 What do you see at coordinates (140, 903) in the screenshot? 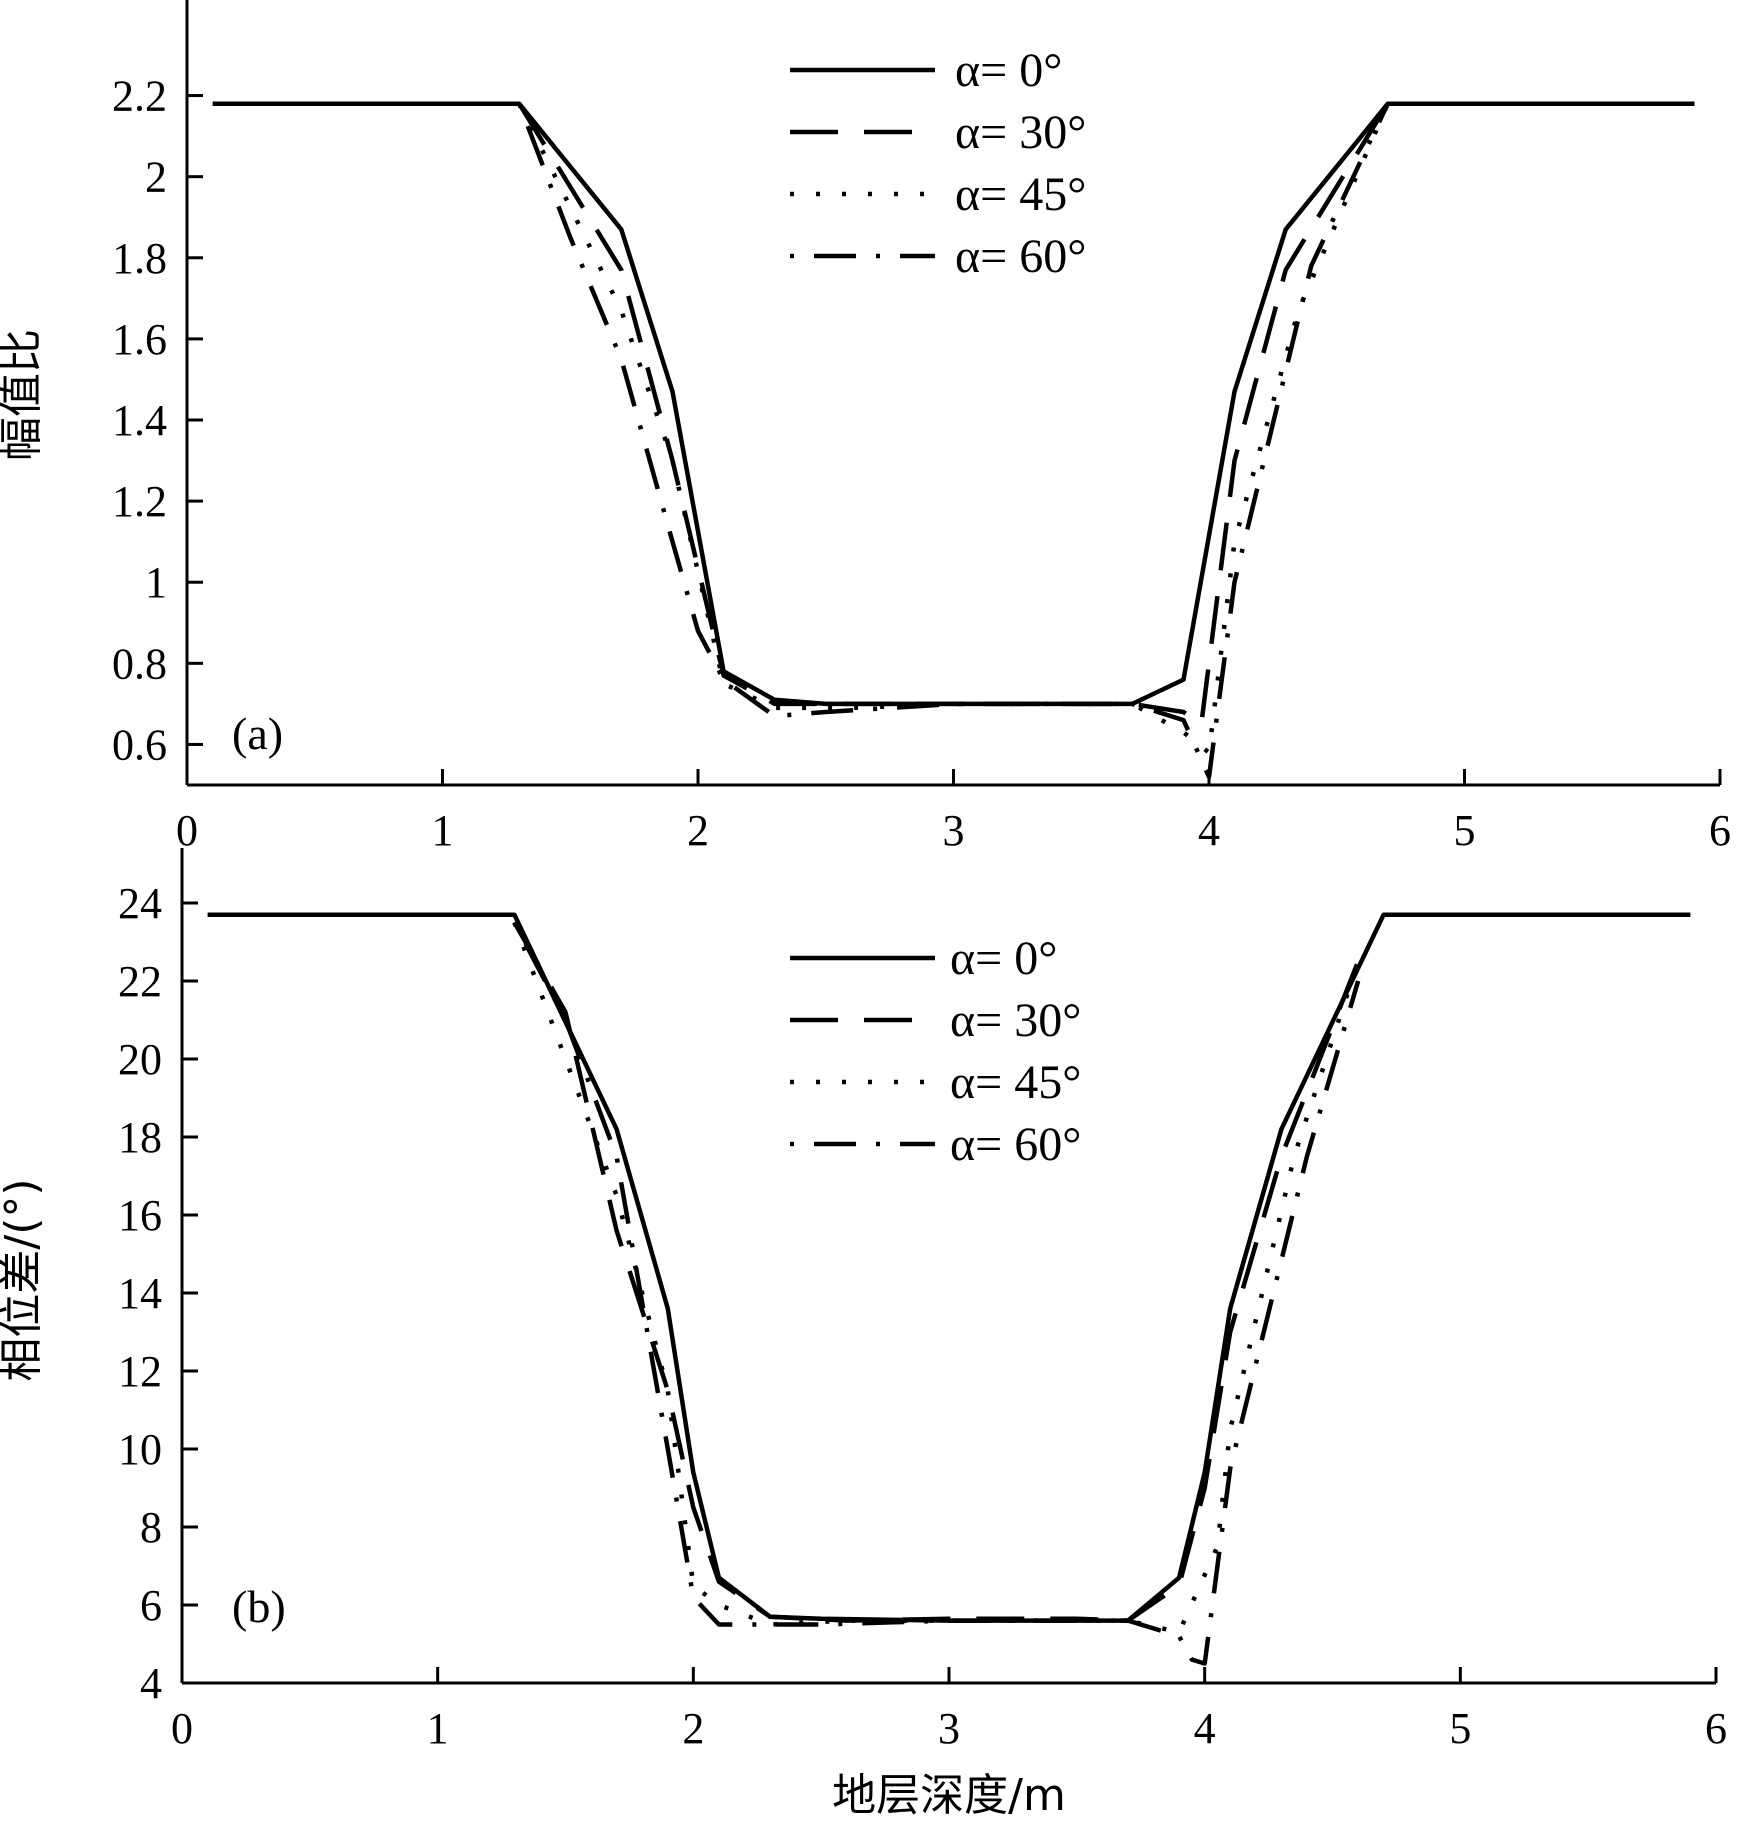
I see `y-tick-label: 24` at bounding box center [140, 903].